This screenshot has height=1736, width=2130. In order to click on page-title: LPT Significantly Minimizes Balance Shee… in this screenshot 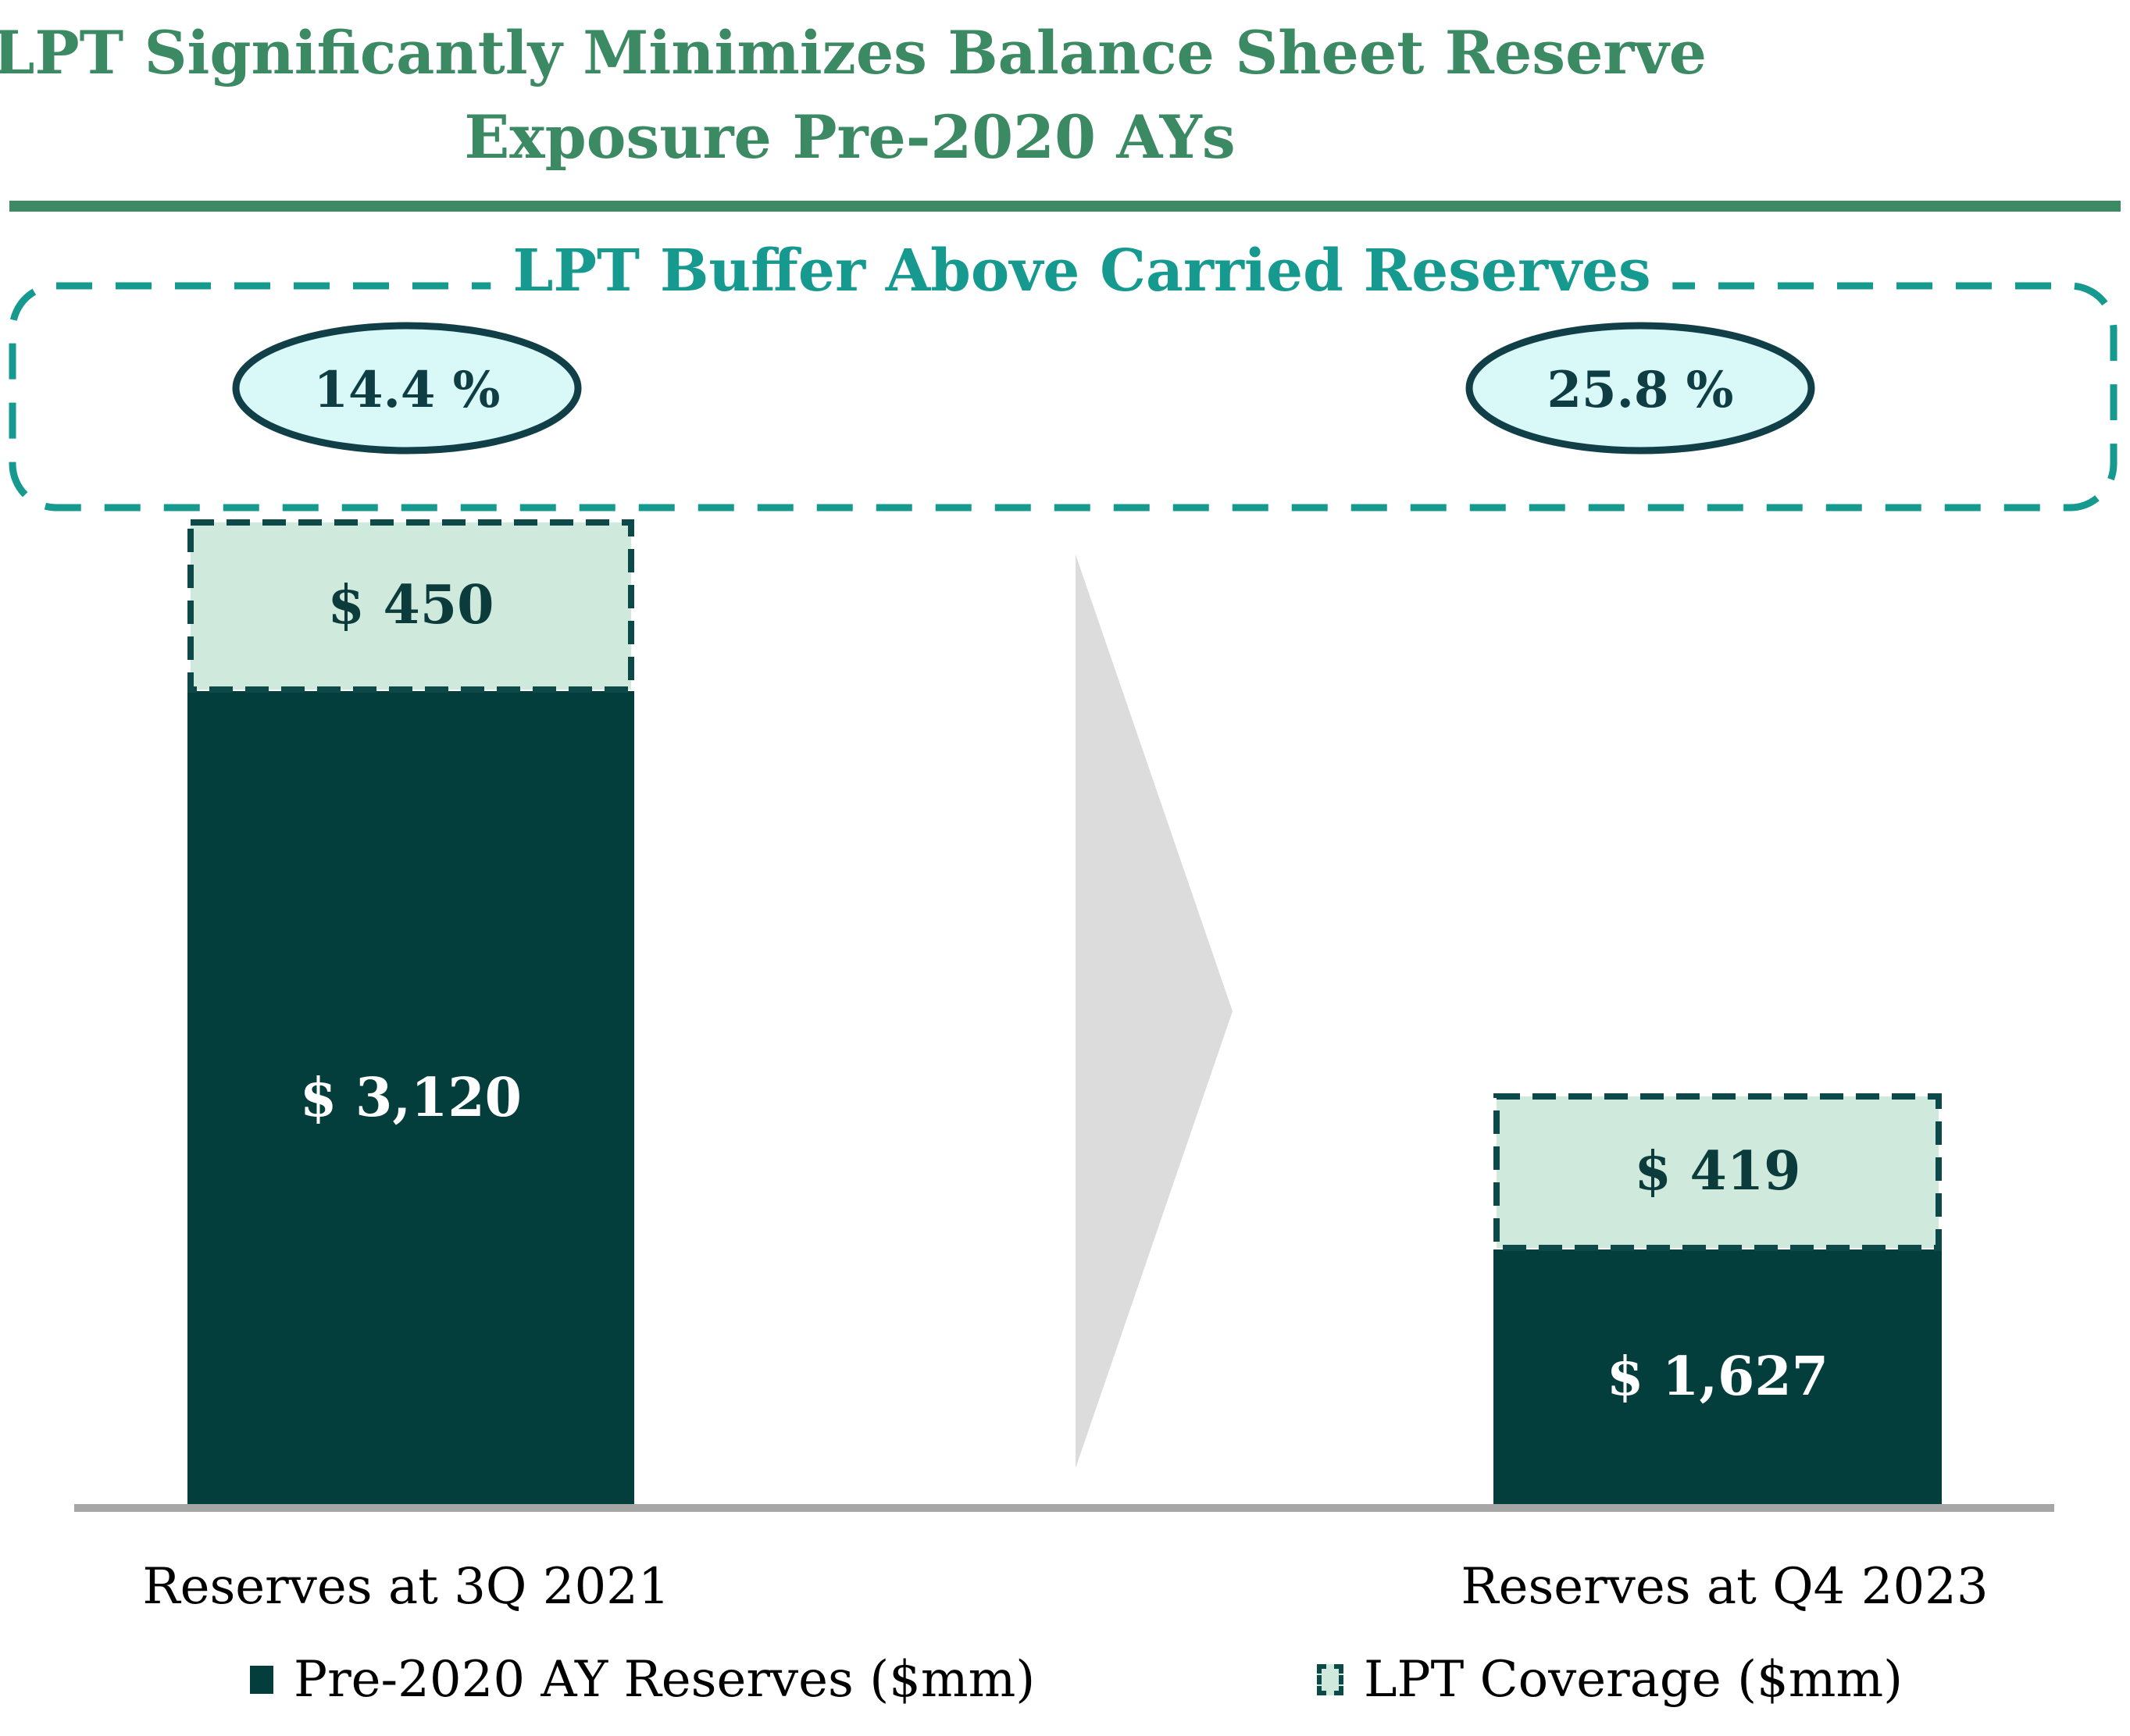, I will do `click(854, 96)`.